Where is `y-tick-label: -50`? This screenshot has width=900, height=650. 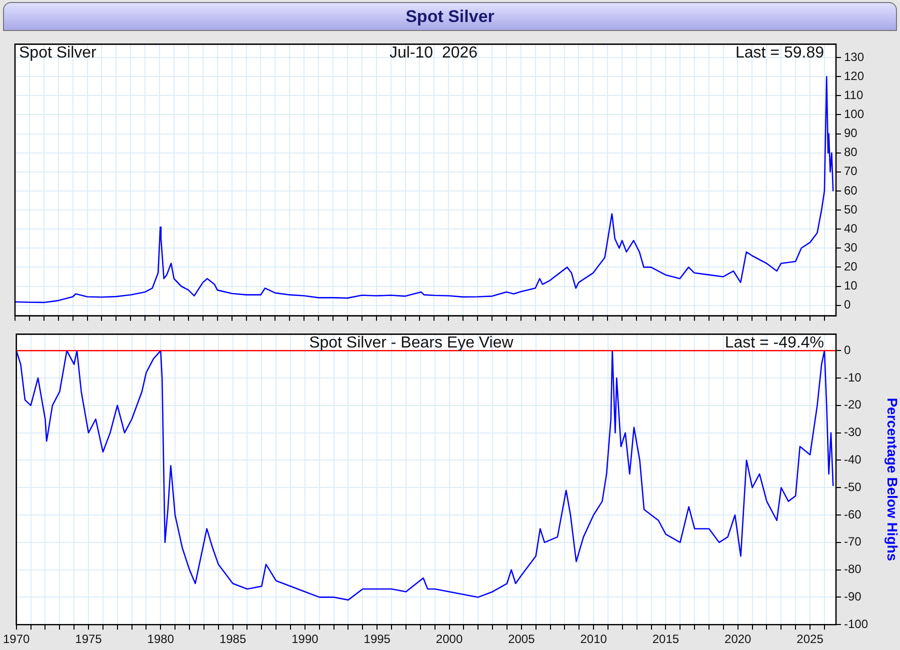
y-tick-label: -50 is located at coordinates (853, 487).